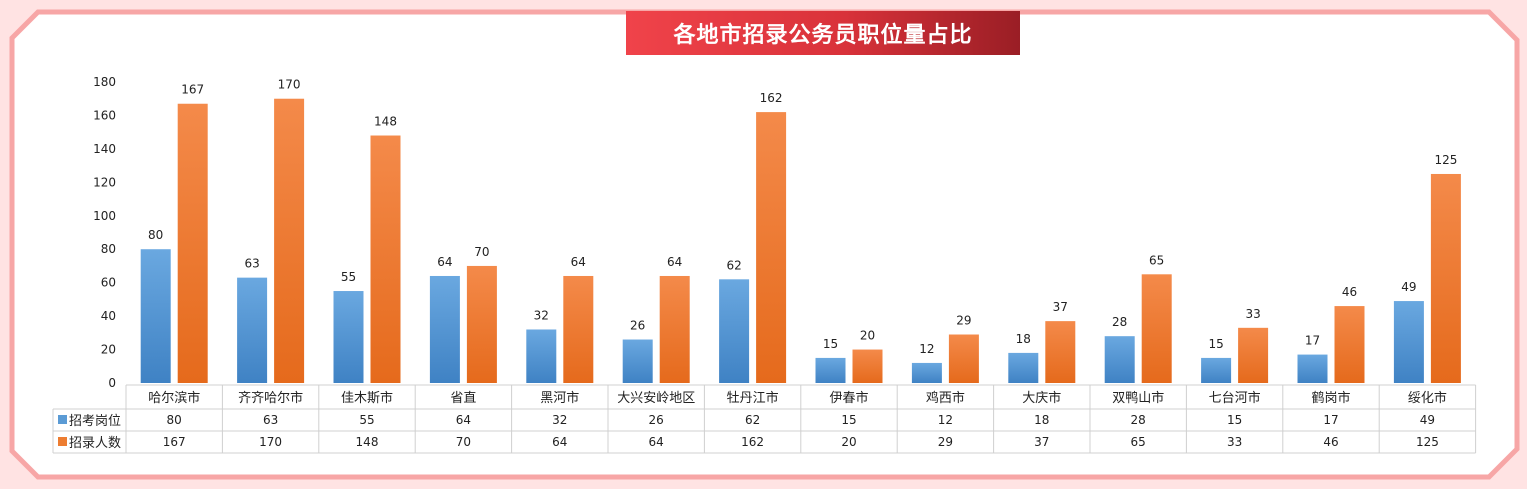 The height and width of the screenshot is (489, 1527). Describe the element at coordinates (752, 420) in the screenshot. I see `table-cell: 62` at that location.